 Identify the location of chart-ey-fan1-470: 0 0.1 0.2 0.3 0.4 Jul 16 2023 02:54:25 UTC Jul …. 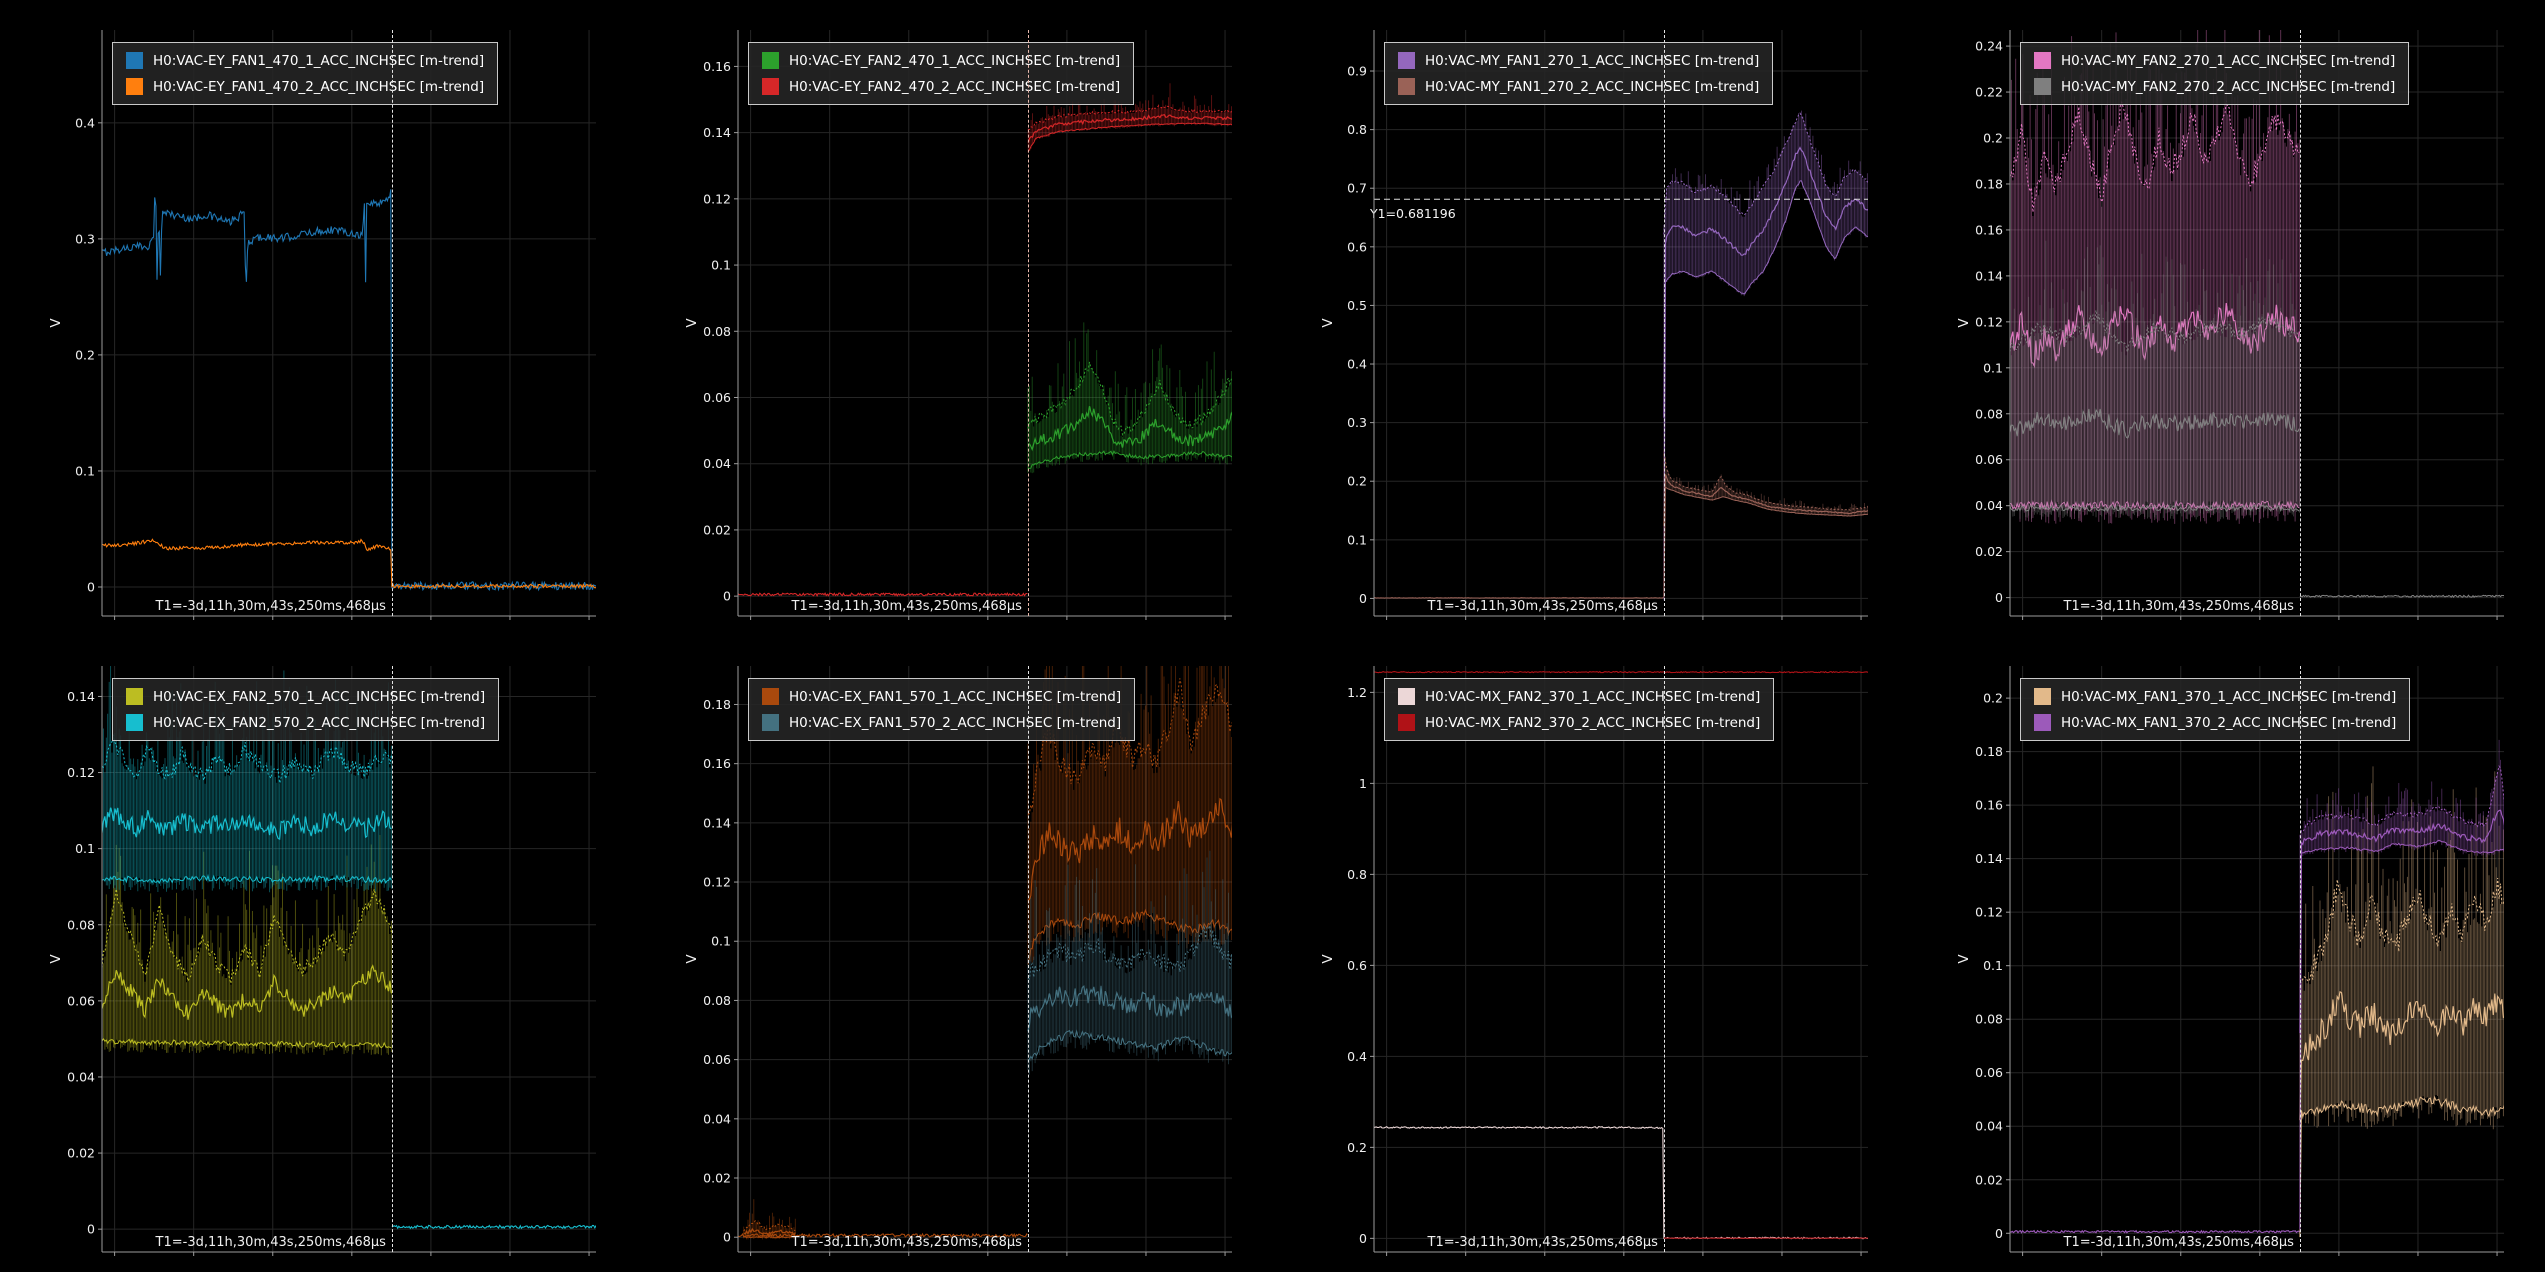
(318, 318).